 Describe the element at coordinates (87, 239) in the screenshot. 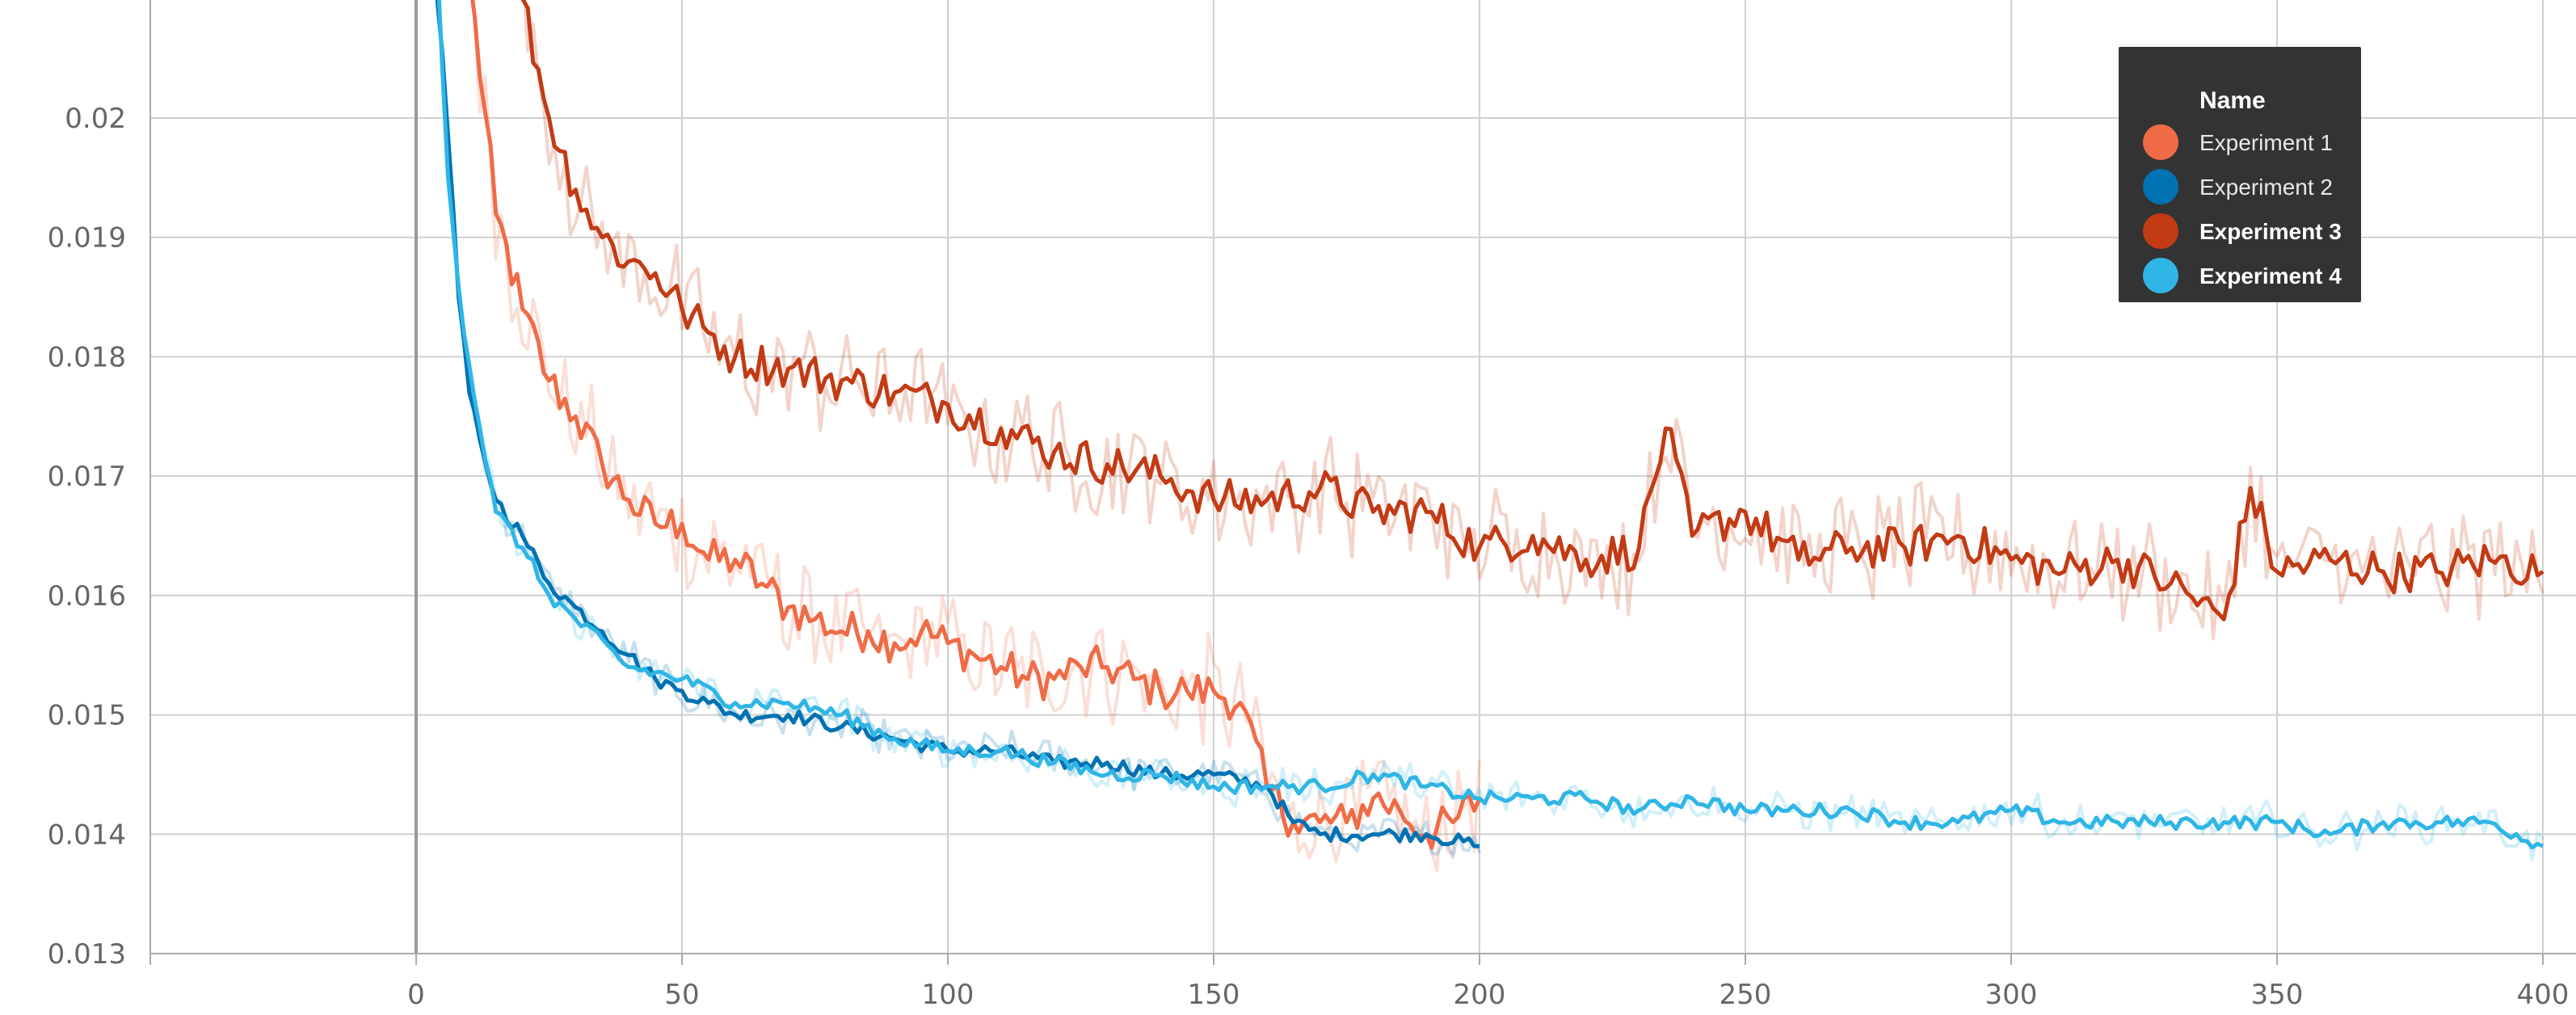

I see `y-tick-label: 0.019` at that location.